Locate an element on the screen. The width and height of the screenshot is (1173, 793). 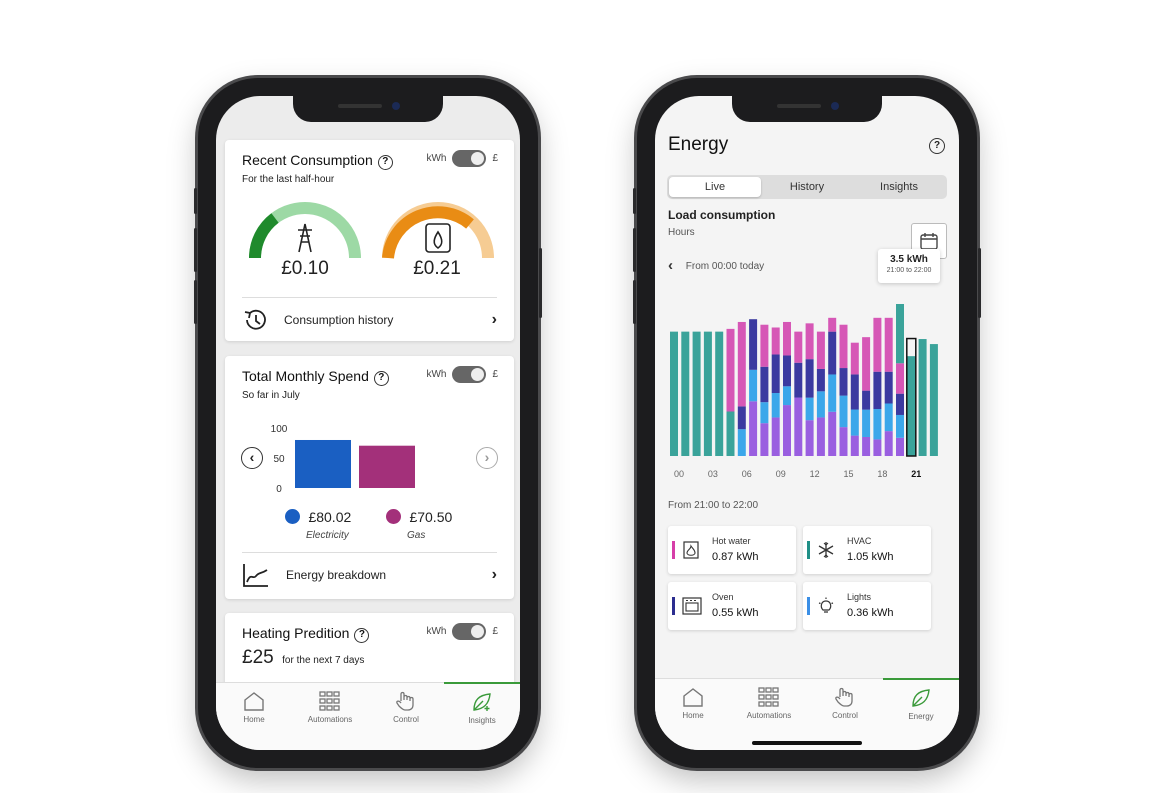
stat-hvac: HVAC 1.05 kWh is located at coordinates (867, 550).